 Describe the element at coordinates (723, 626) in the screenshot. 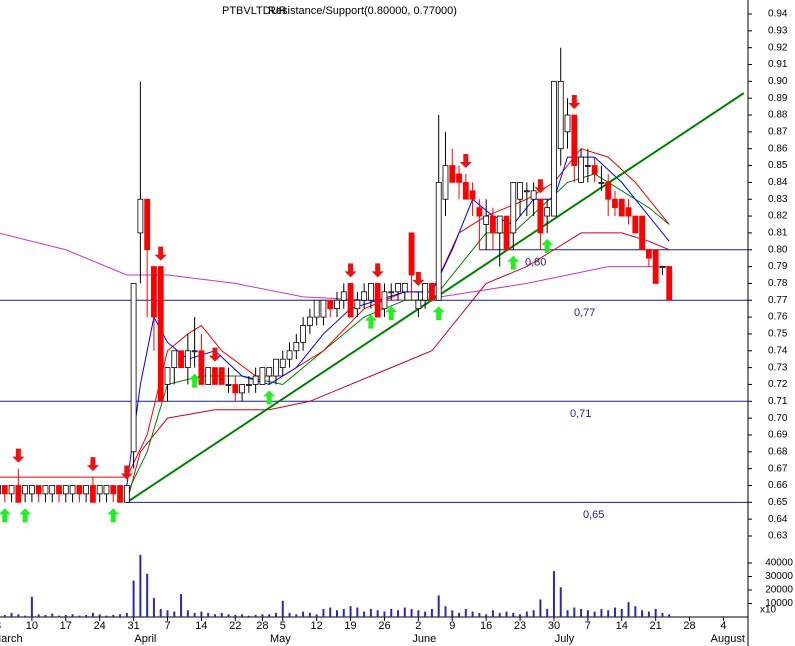

I see `x-tick-label: 4` at that location.